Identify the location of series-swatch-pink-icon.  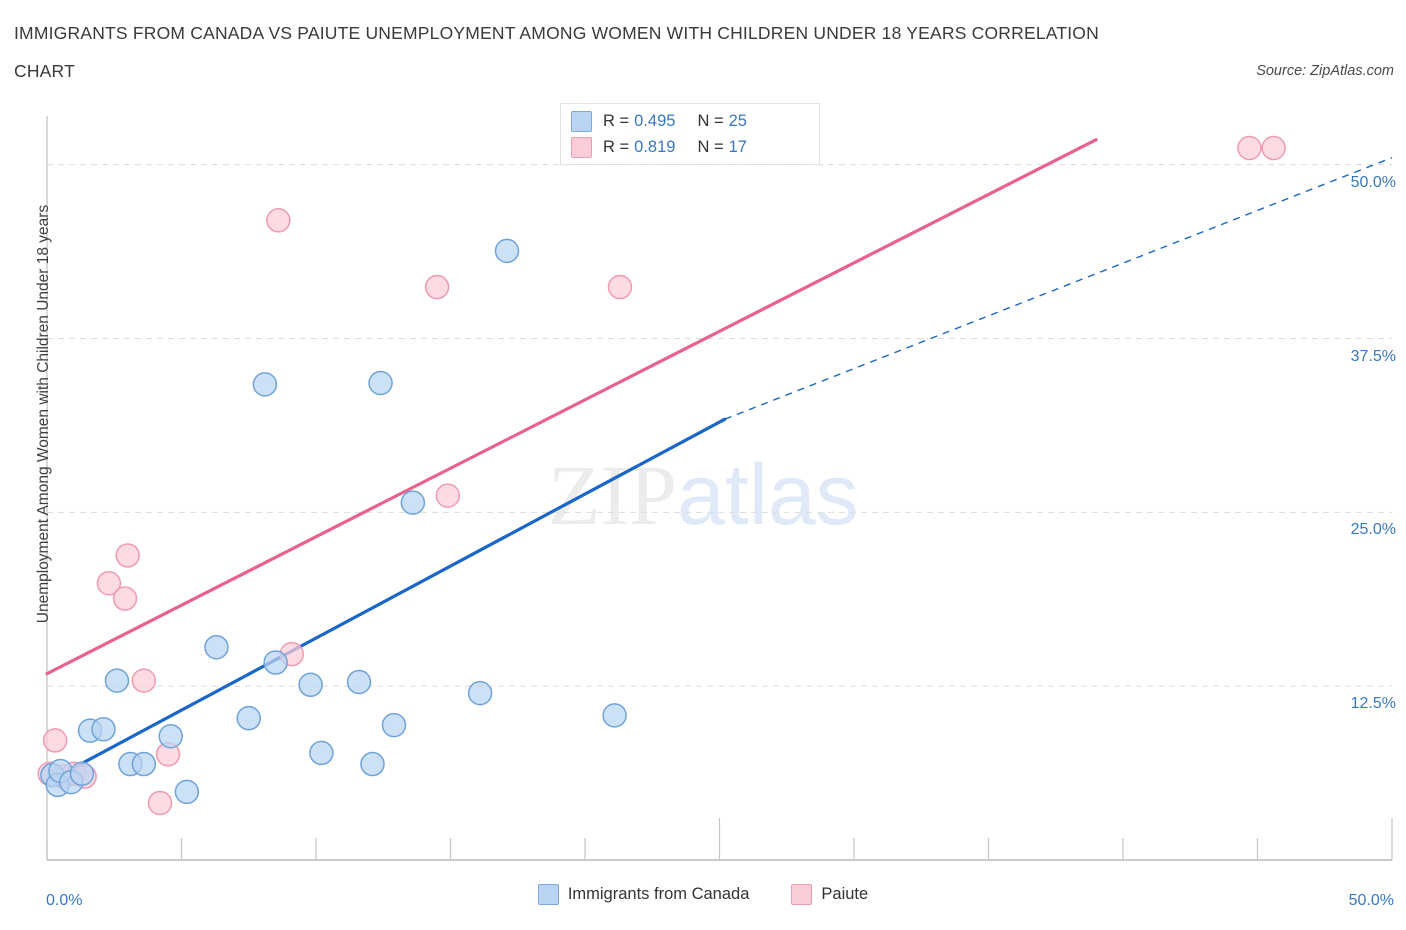
(802, 894).